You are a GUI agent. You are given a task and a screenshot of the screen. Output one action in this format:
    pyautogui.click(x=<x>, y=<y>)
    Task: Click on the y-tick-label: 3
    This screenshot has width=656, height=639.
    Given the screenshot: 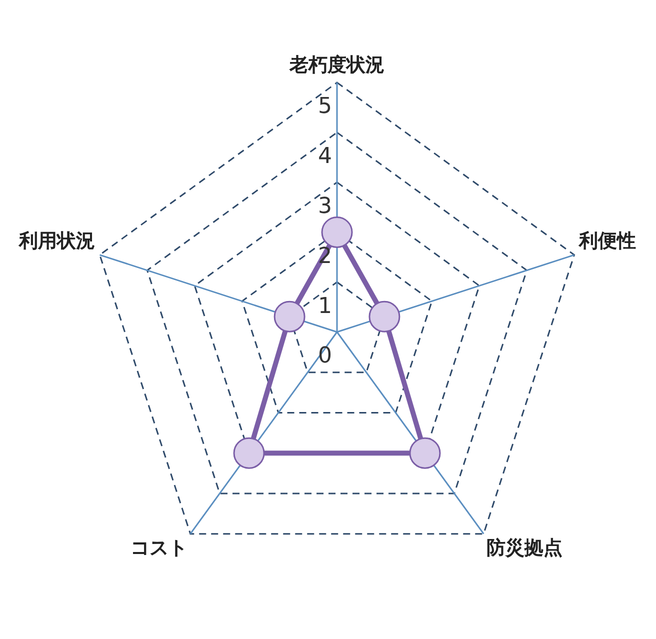 What is the action you would take?
    pyautogui.click(x=325, y=206)
    